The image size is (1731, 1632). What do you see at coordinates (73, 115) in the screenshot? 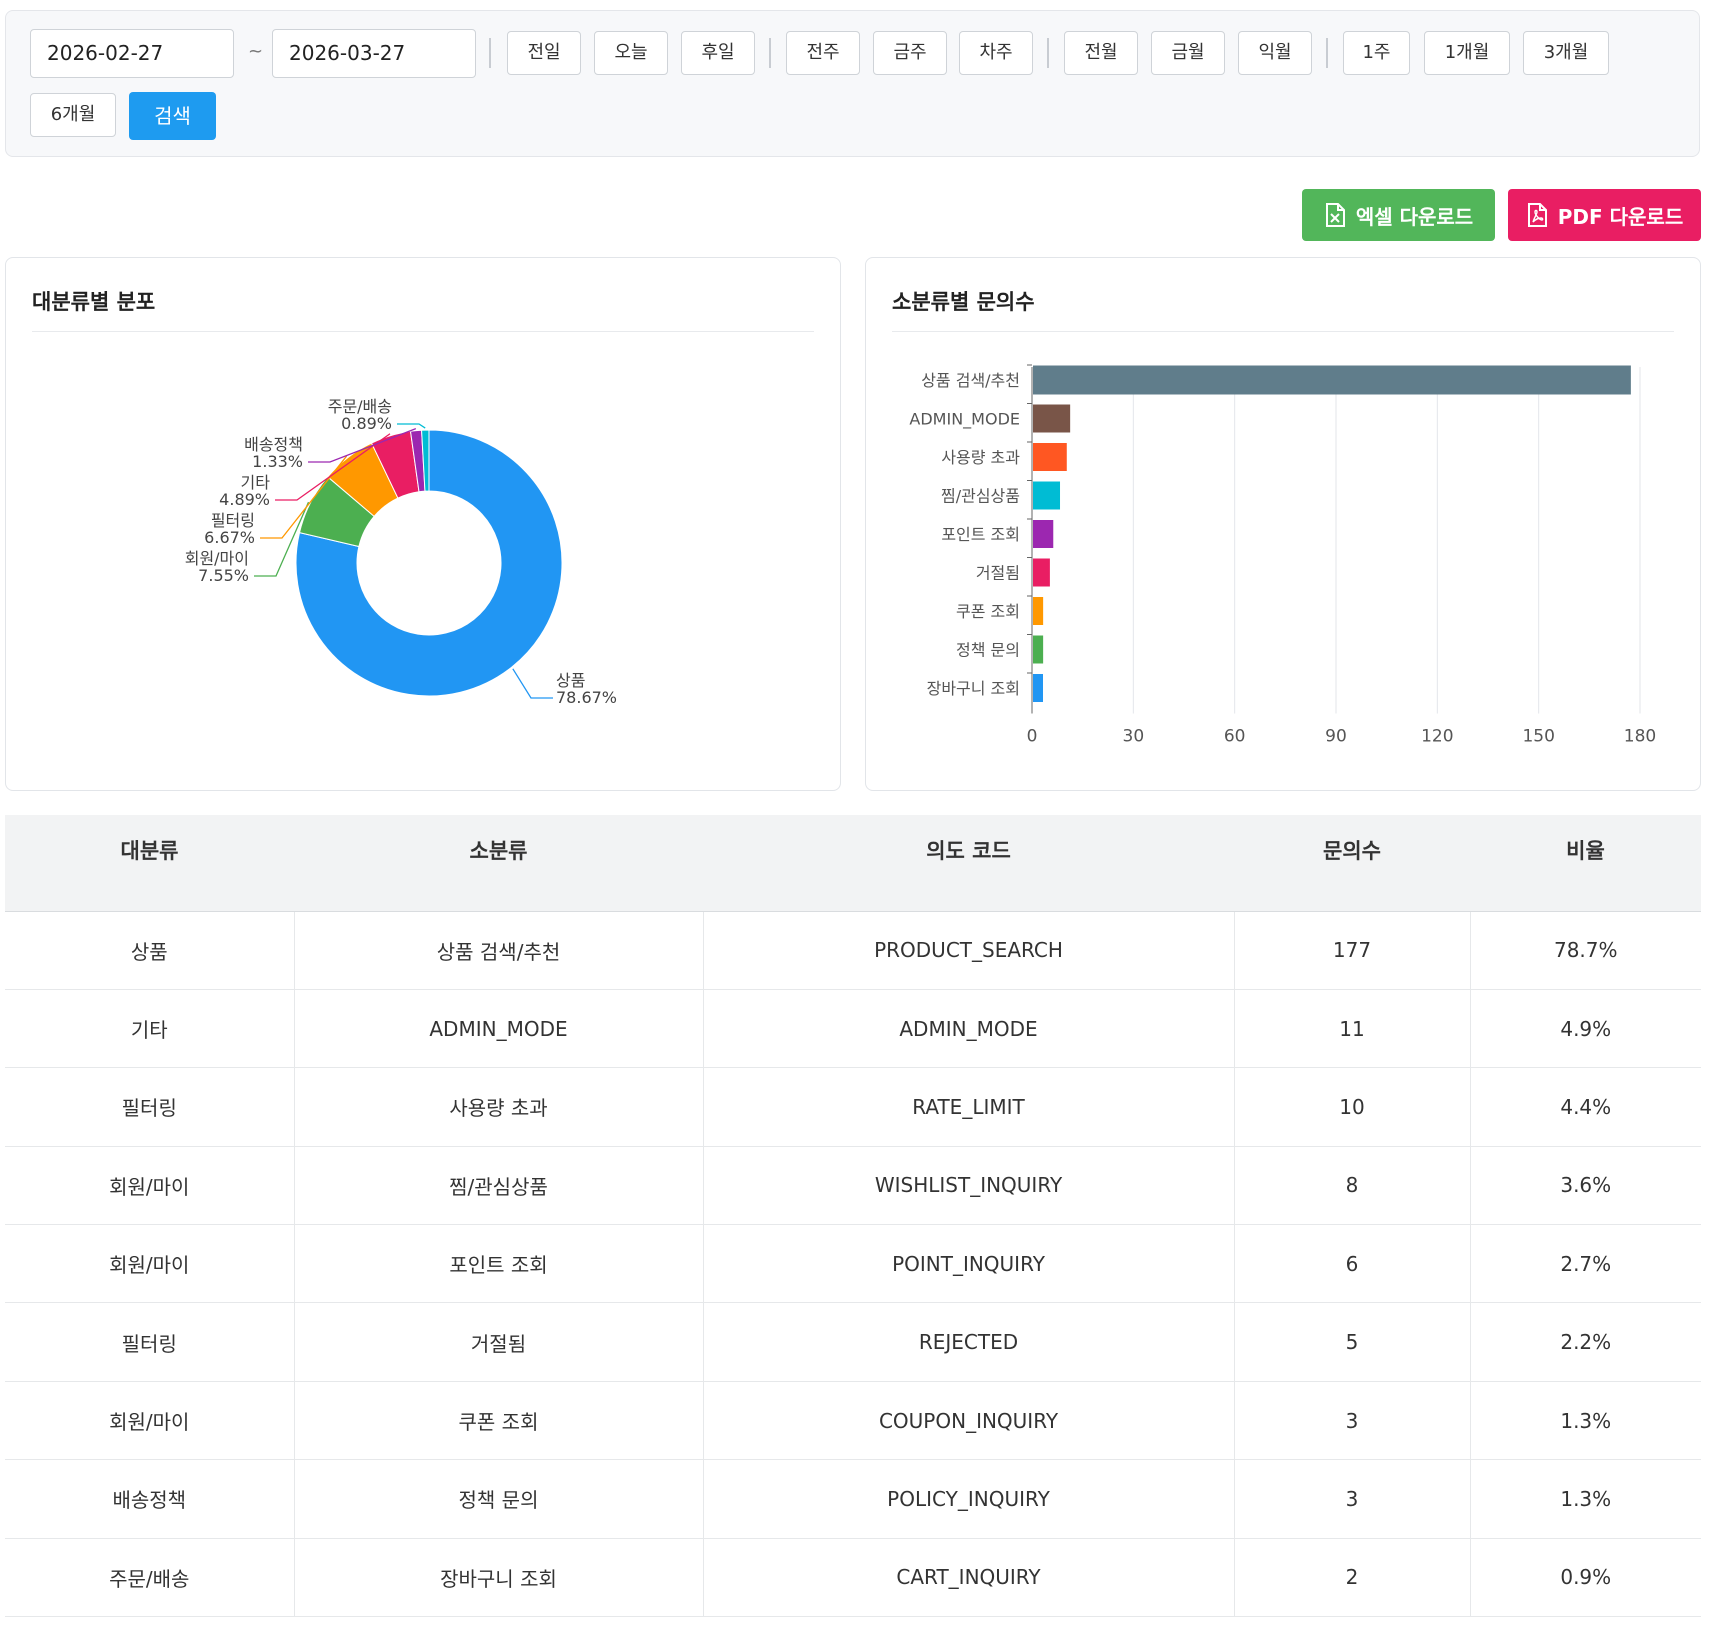
I see `six-month-button: 6개월` at bounding box center [73, 115].